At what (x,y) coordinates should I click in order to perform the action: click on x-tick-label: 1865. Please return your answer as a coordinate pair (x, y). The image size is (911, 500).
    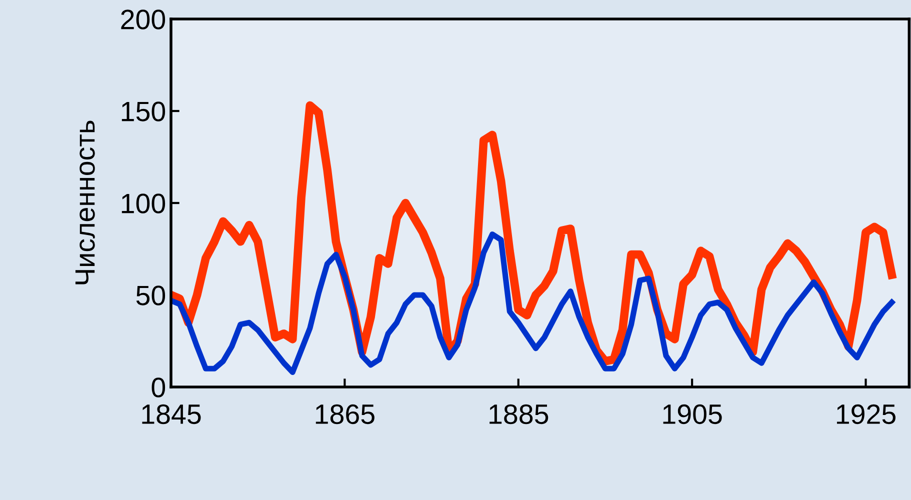
    Looking at the image, I should click on (345, 414).